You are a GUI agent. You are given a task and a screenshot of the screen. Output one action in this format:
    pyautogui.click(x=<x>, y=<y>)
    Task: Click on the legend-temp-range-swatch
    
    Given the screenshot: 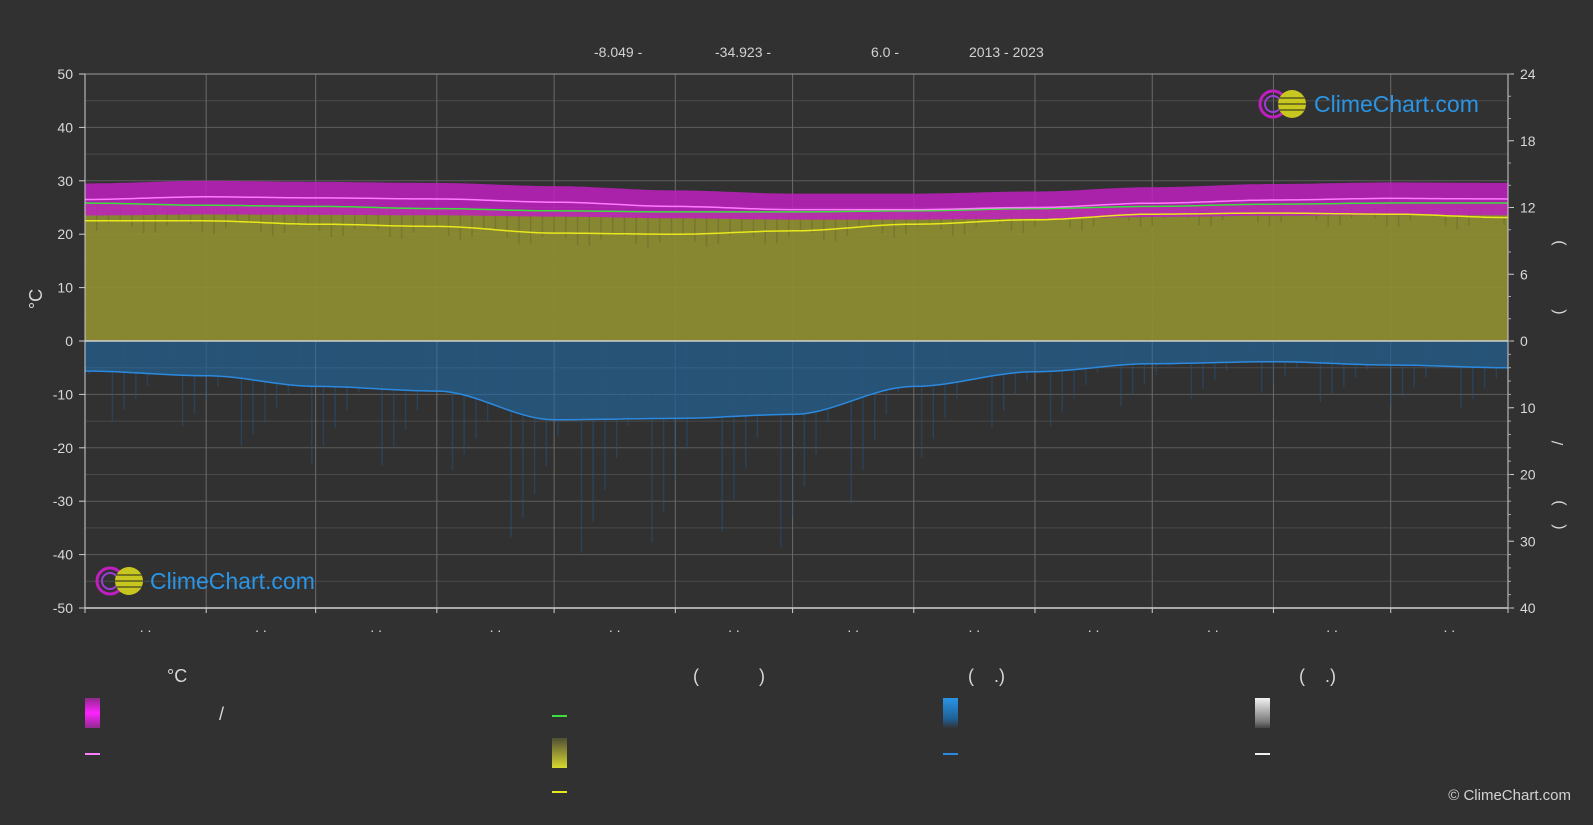 What is the action you would take?
    pyautogui.click(x=92, y=713)
    